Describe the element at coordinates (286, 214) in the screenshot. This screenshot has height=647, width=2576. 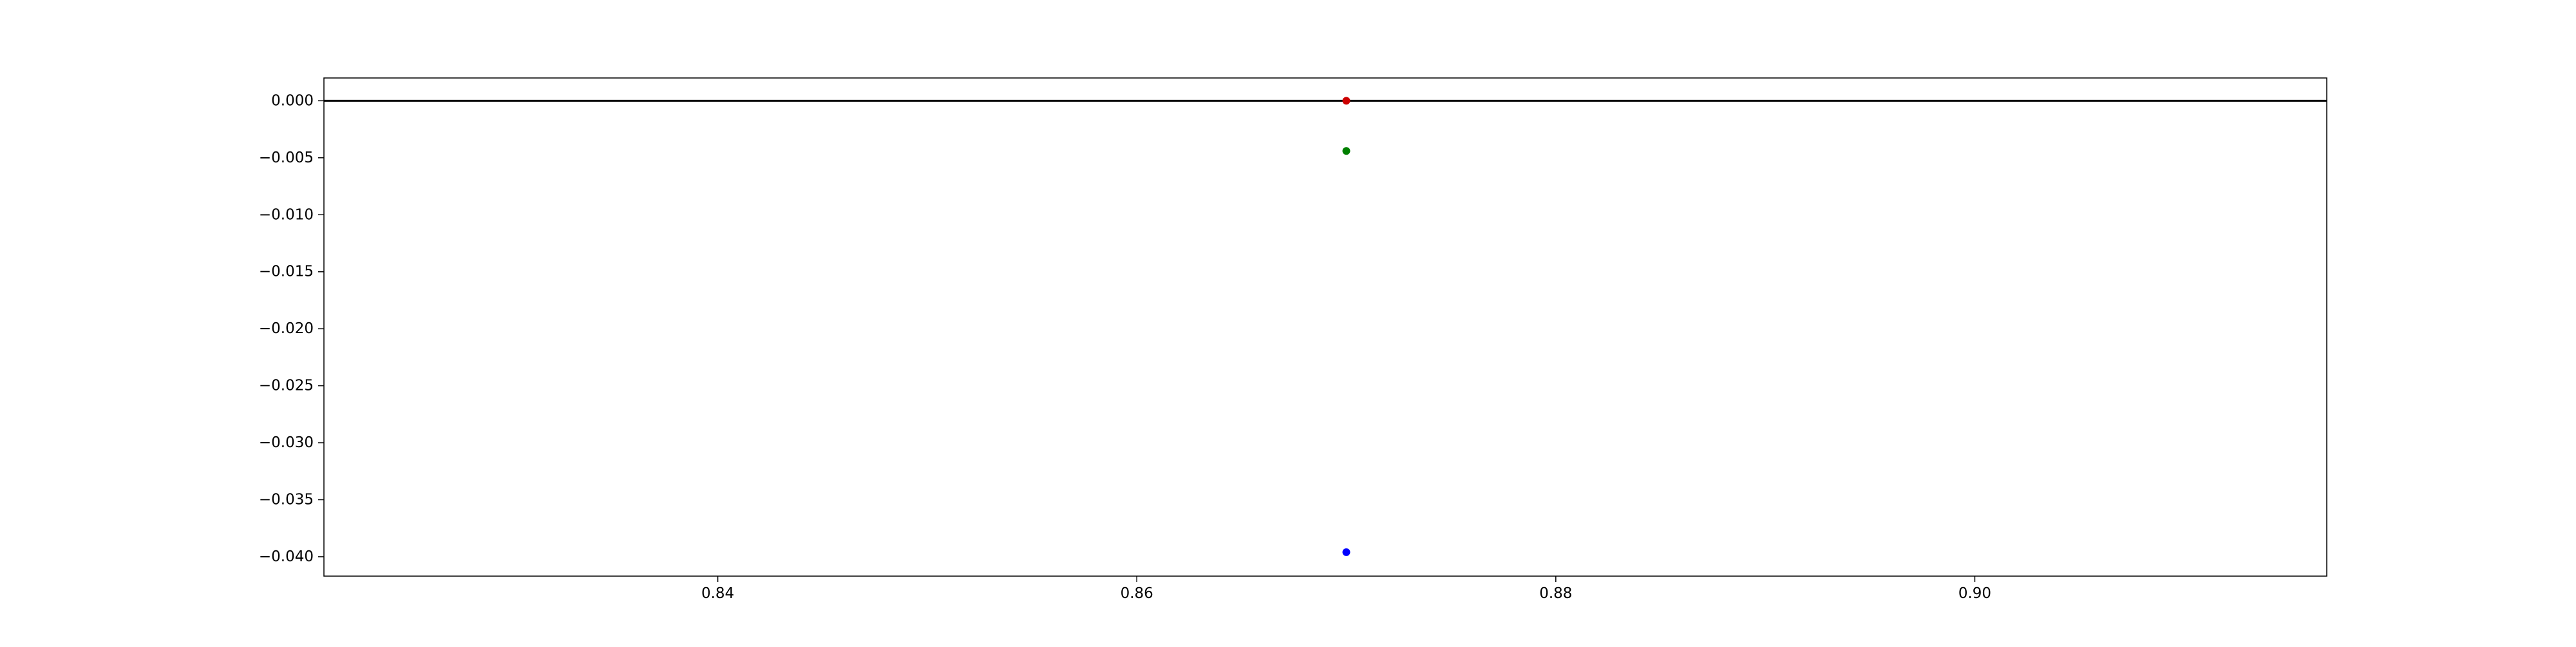
I see `y-tick-label: −0.010` at that location.